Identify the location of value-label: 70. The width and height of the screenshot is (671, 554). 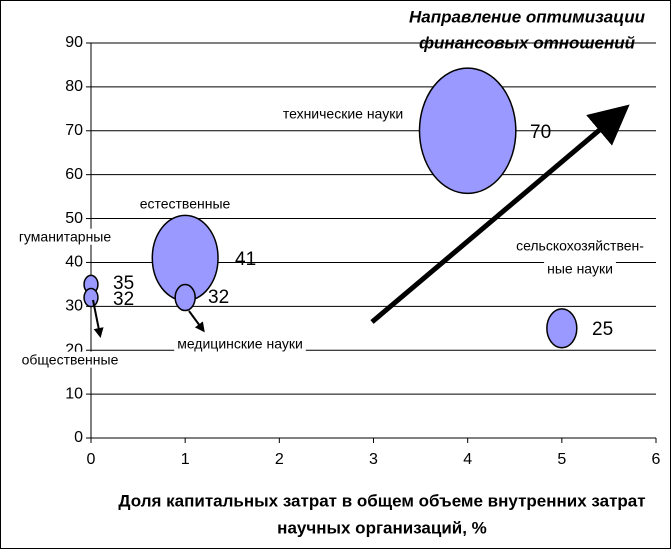
(540, 132).